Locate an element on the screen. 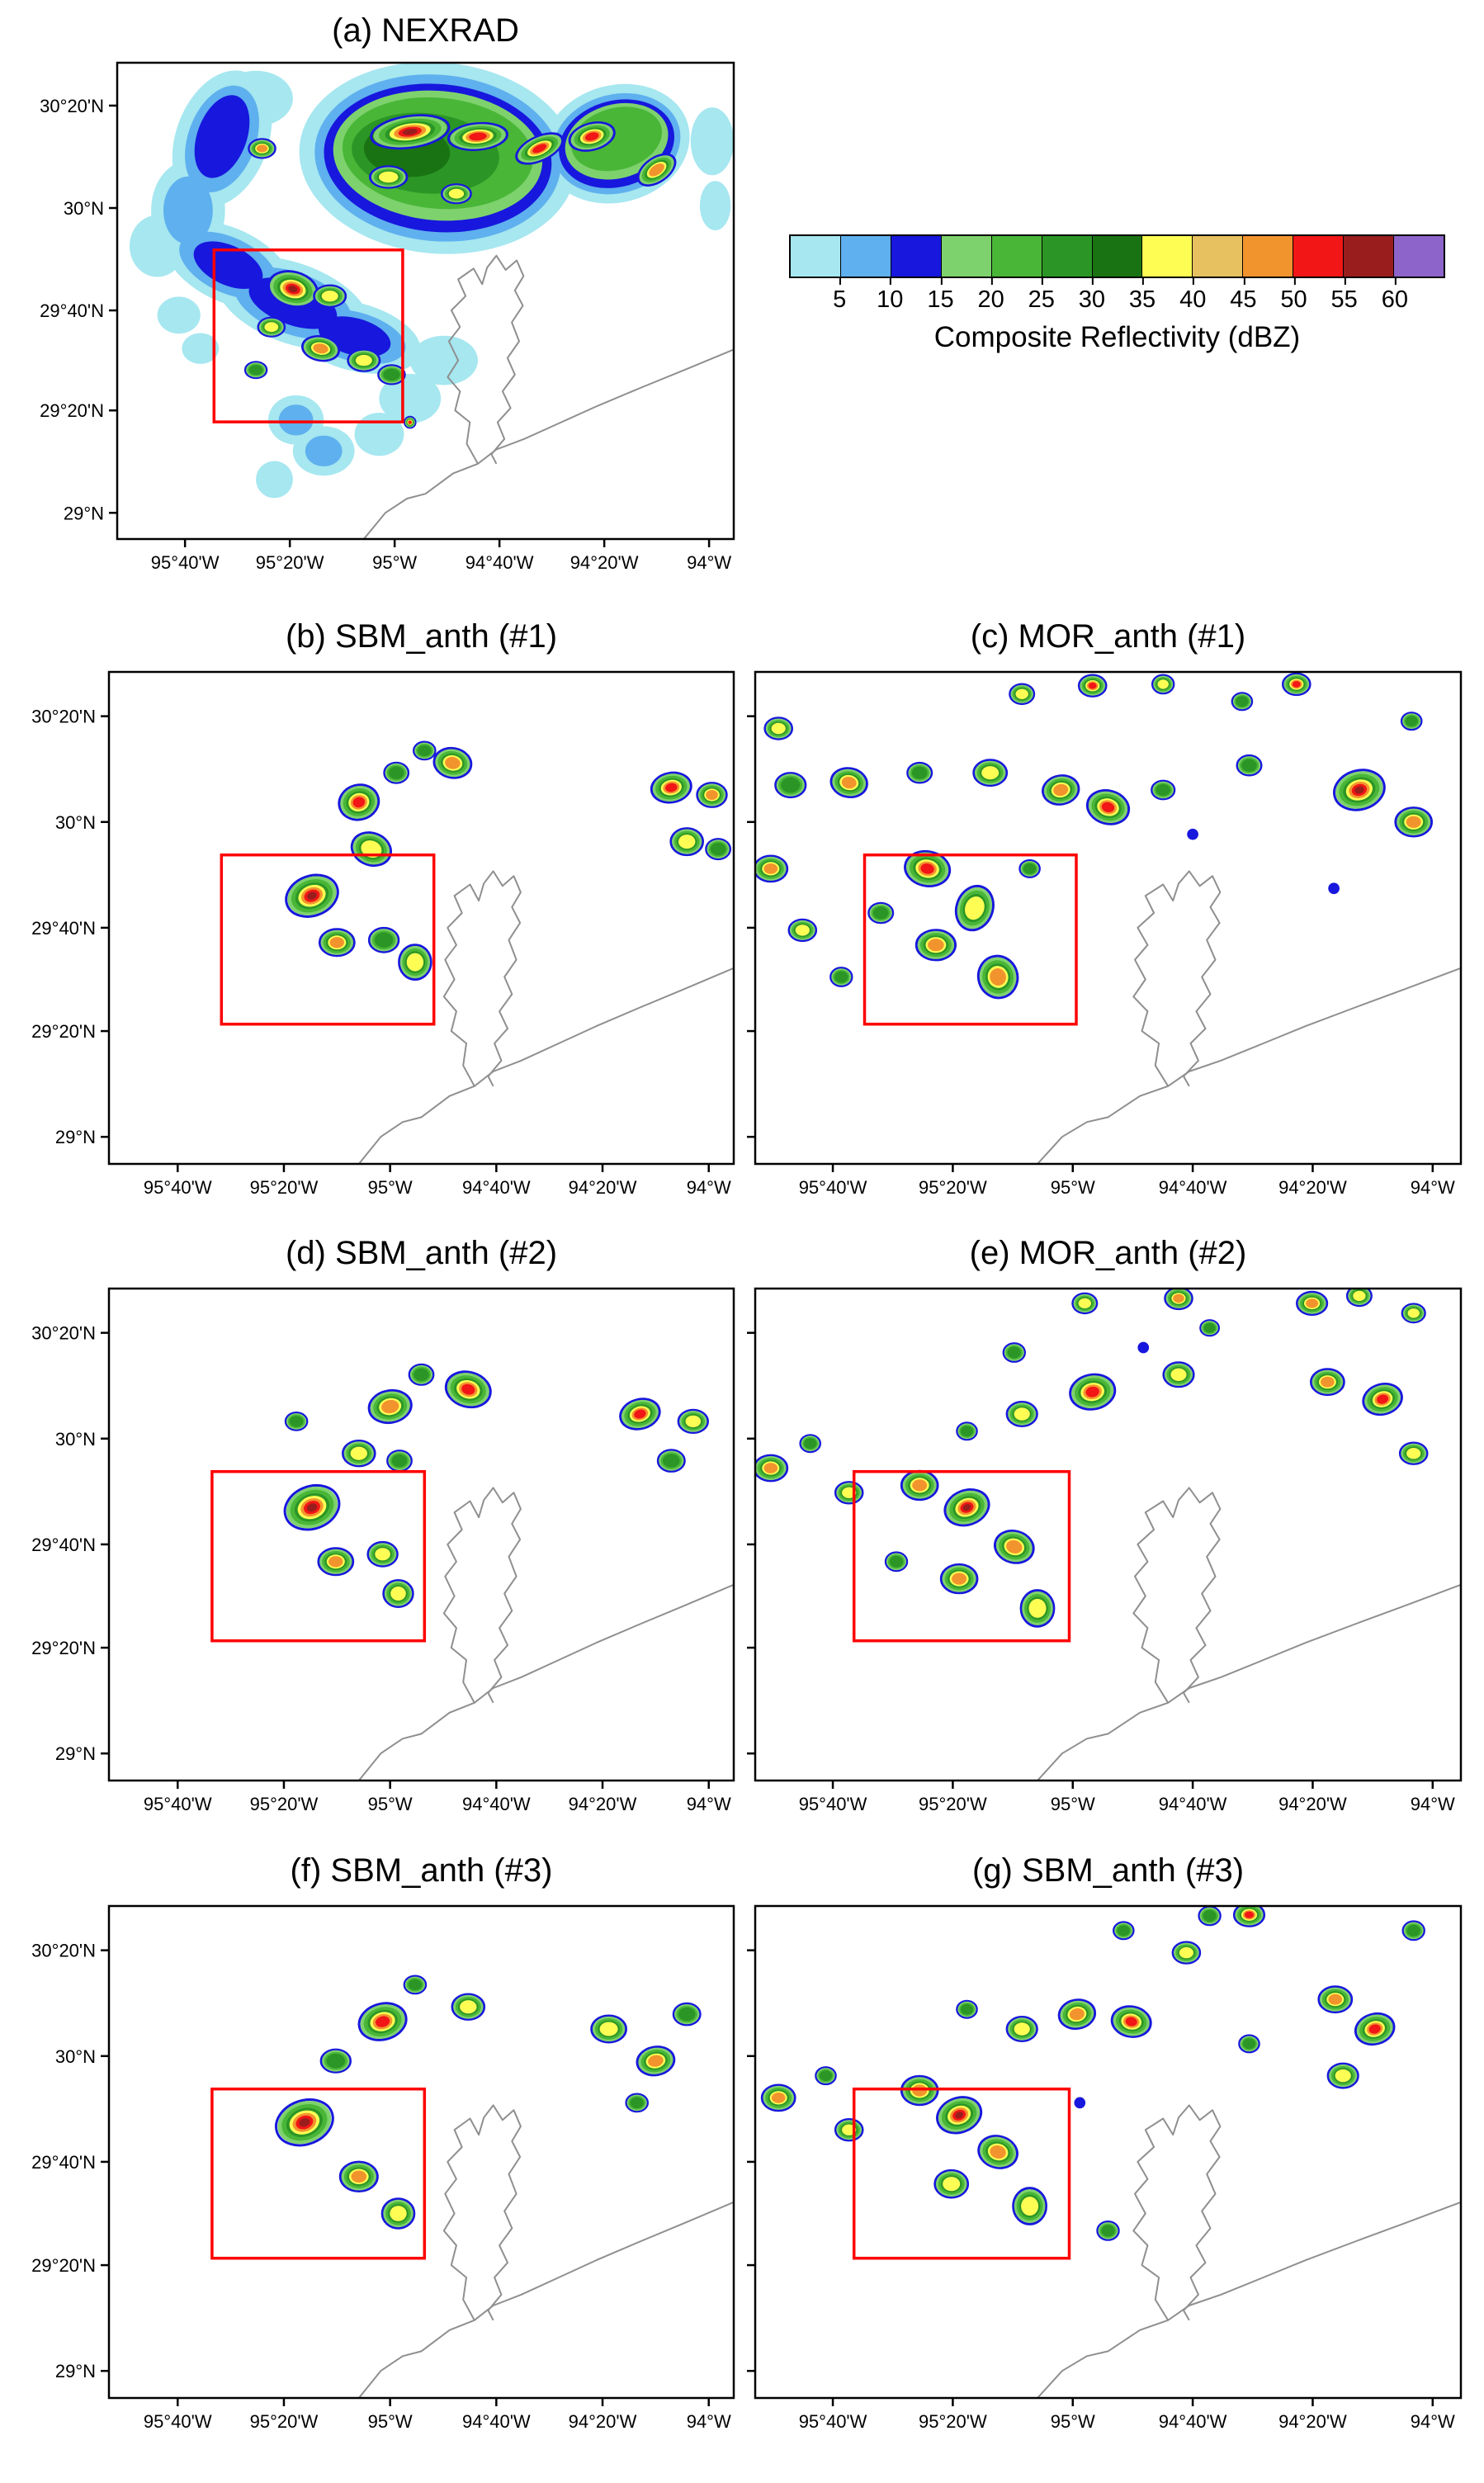 The width and height of the screenshot is (1484, 2483). x-tick-label: 95°40'W is located at coordinates (833, 1187).